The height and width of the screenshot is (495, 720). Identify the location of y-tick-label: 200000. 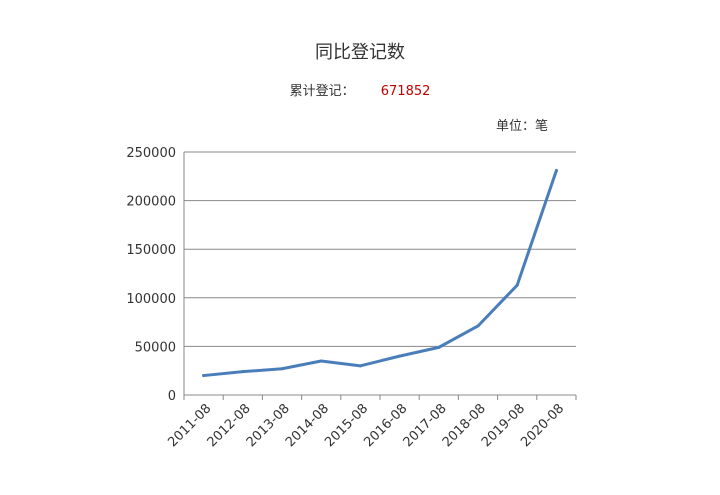
(151, 202).